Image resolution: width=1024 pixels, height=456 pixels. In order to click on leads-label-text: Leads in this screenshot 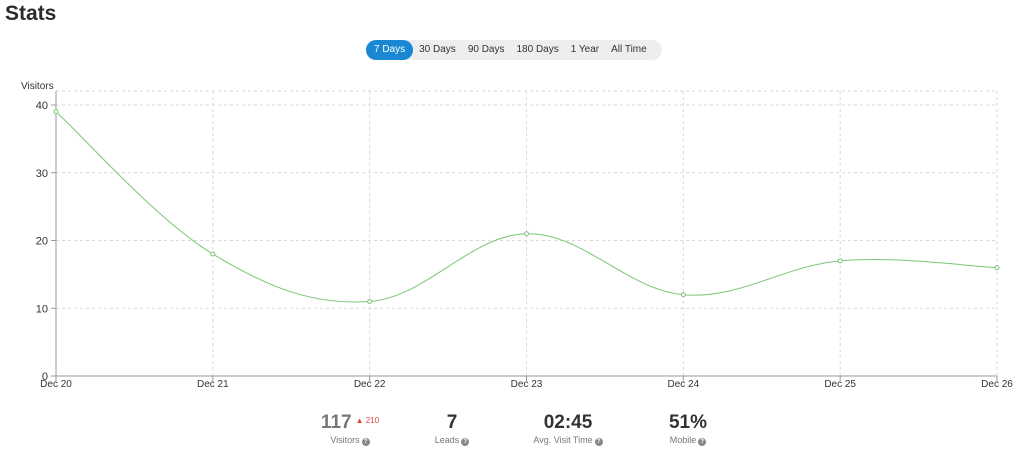, I will do `click(447, 440)`.